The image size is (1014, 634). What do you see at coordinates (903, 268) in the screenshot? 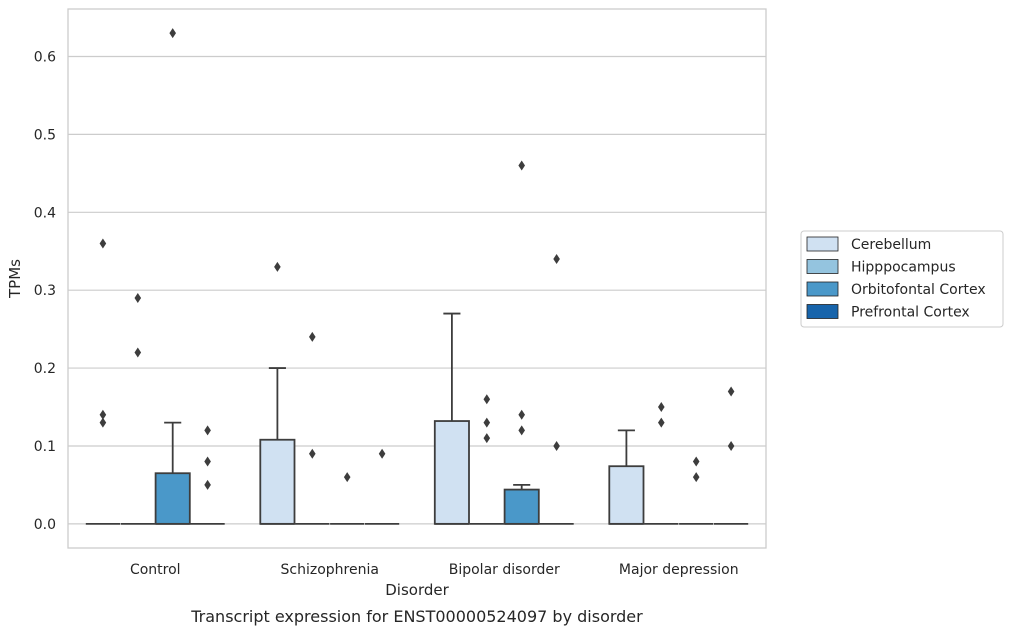
I see `legend-label: Hipppocampus` at bounding box center [903, 268].